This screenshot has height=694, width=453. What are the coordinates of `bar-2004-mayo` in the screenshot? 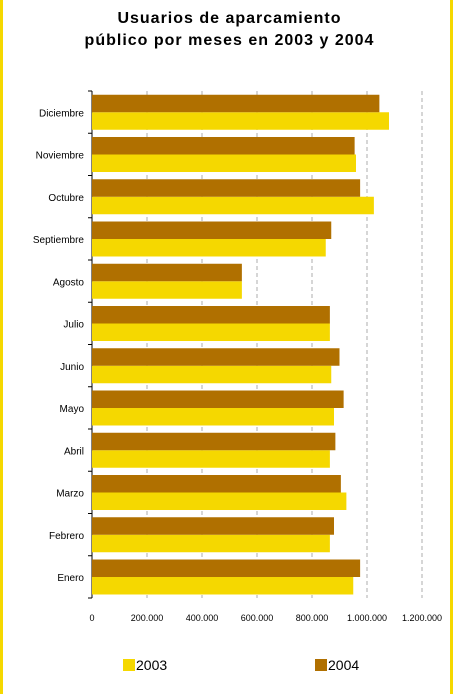 It's located at (218, 399).